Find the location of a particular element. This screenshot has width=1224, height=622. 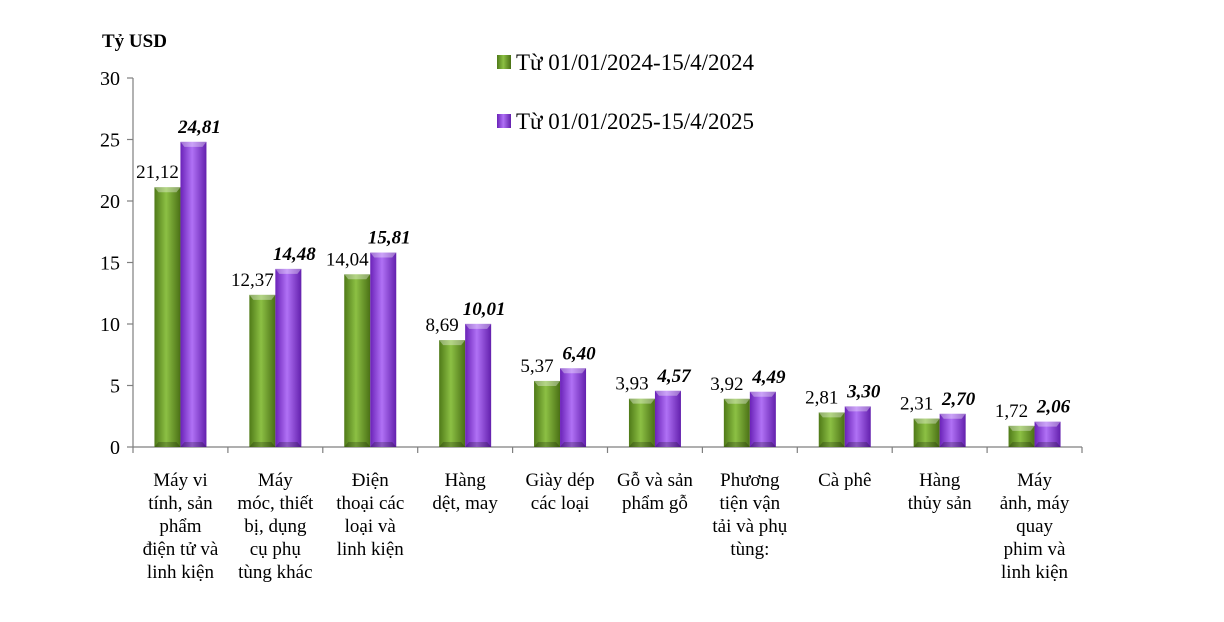

category-label: quay is located at coordinates (1034, 526).